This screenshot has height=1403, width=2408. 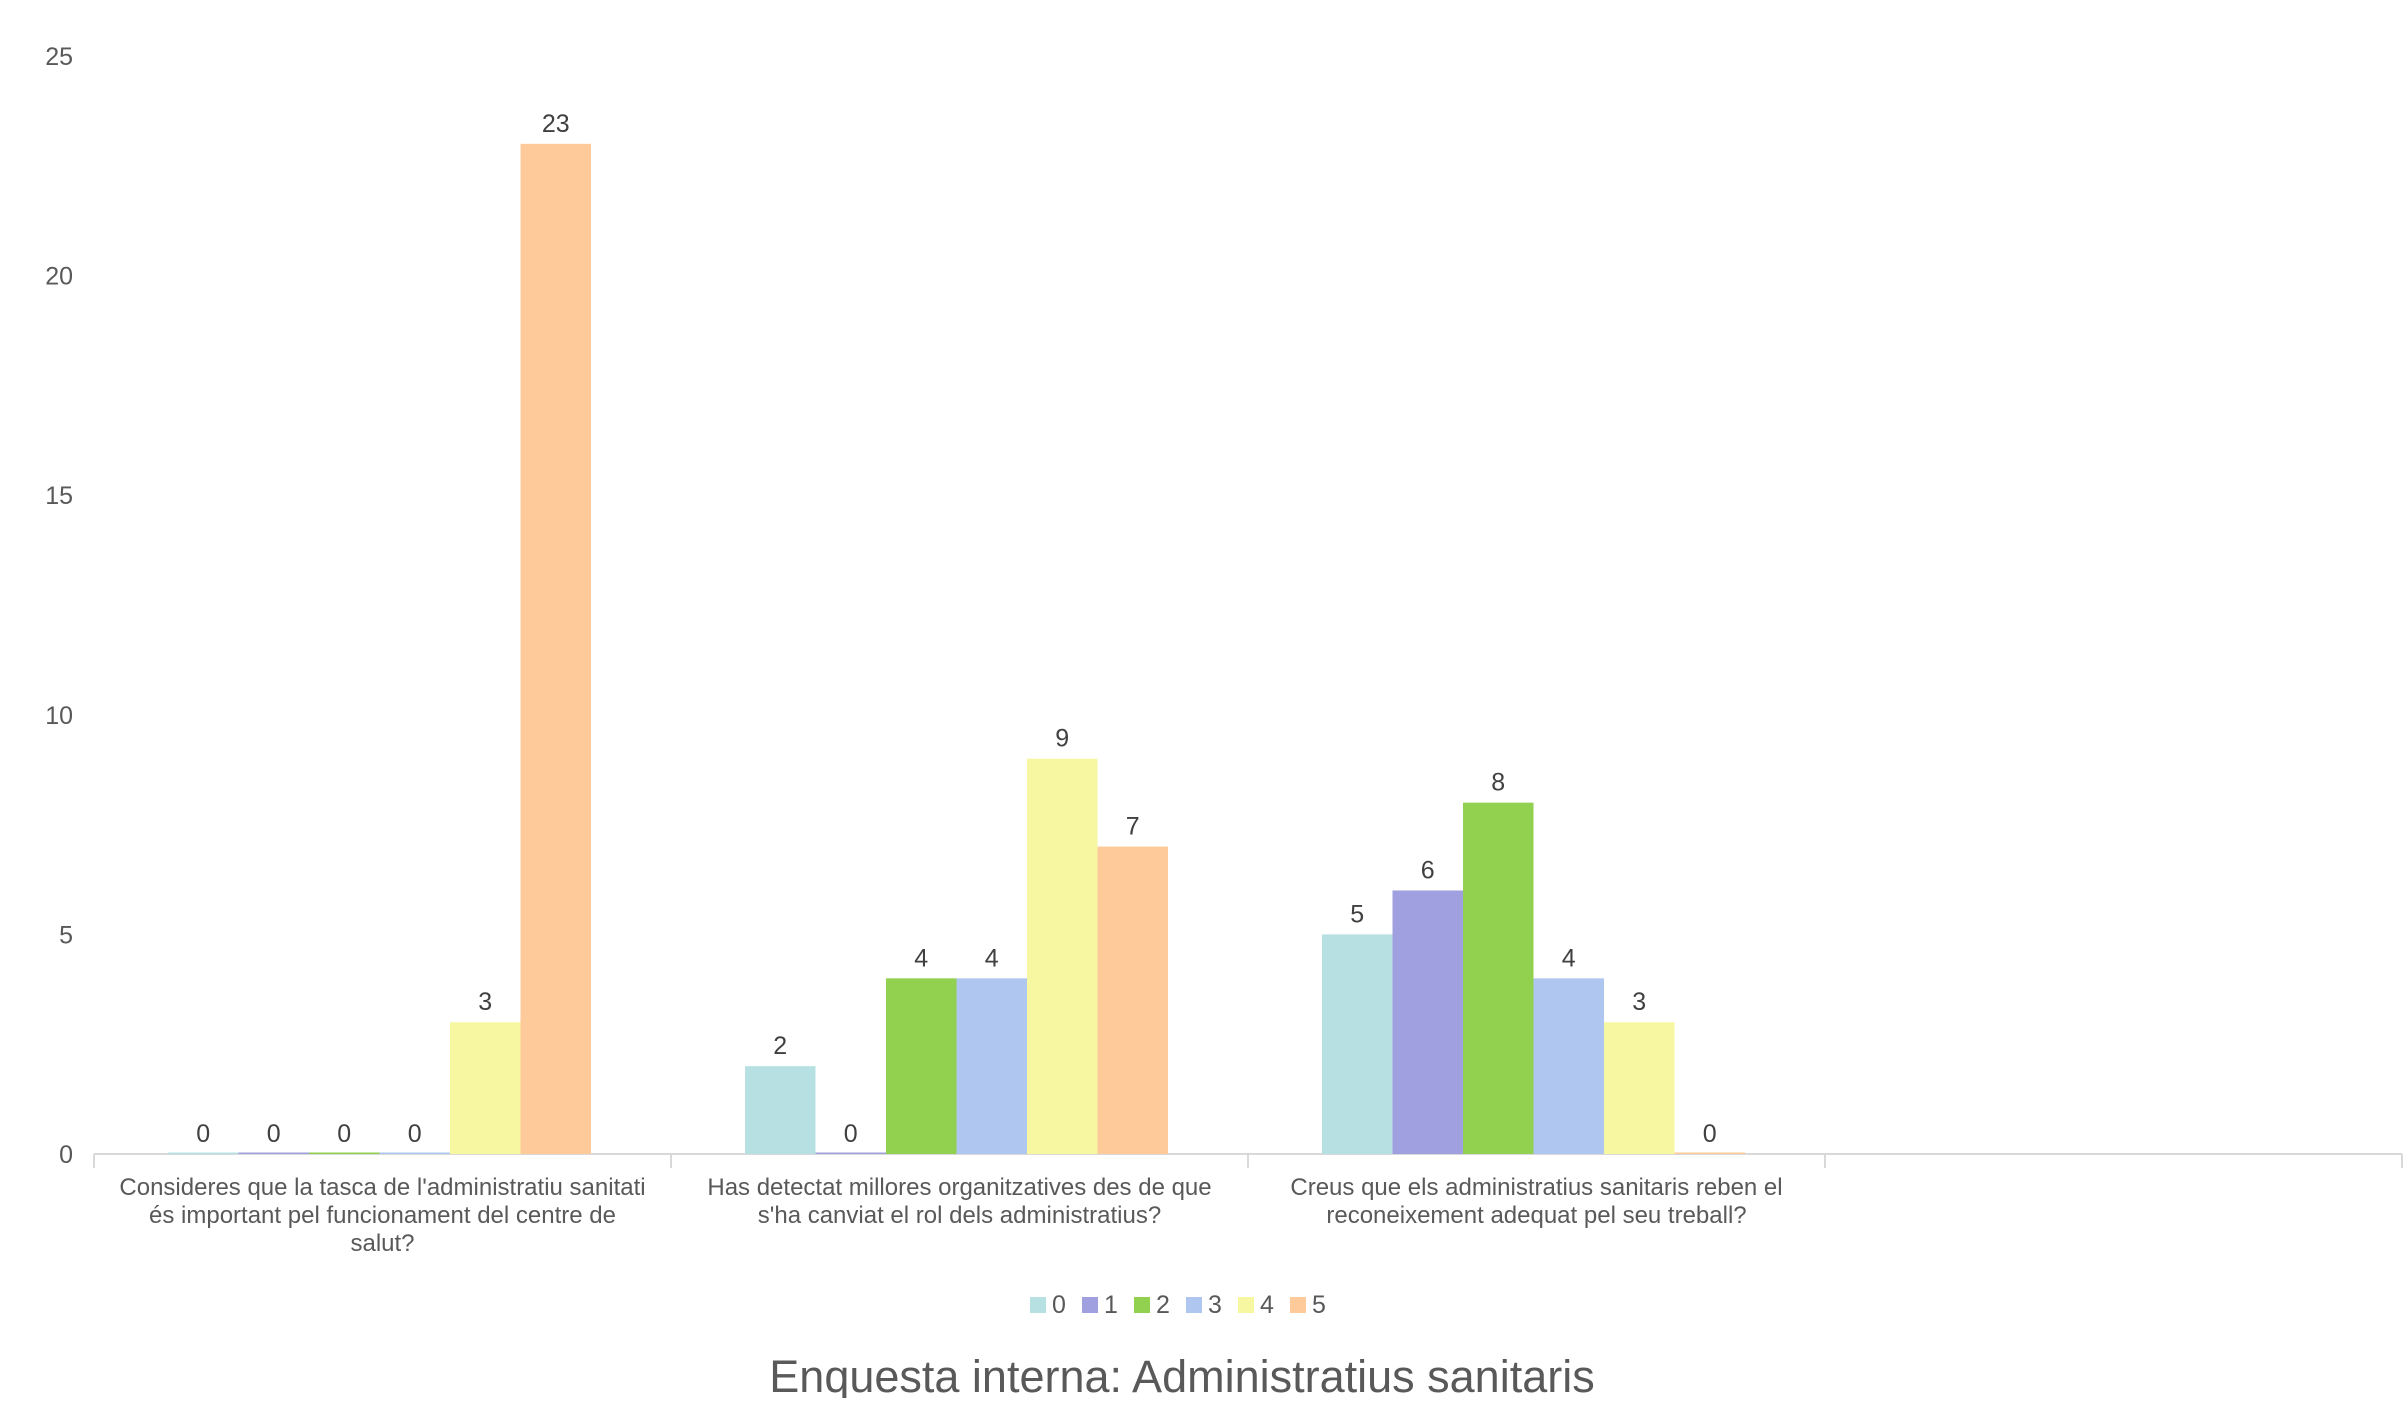 I want to click on x-tick-label: reconeixement adequat pel seu treball?, so click(x=1536, y=1215).